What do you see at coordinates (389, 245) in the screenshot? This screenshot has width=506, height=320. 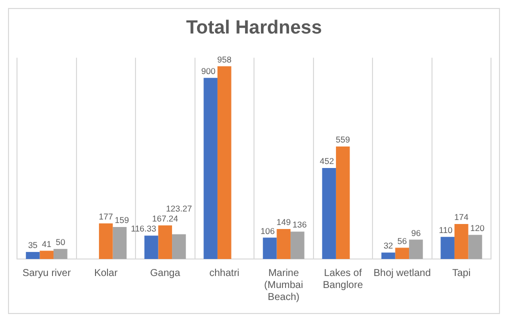 I see `data-label: 32` at bounding box center [389, 245].